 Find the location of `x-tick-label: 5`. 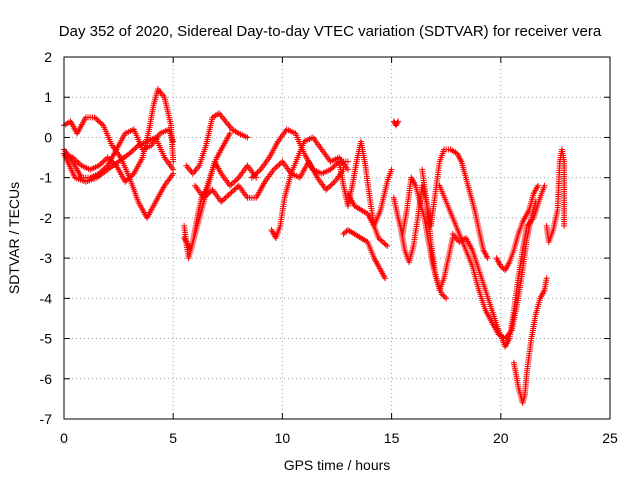

x-tick-label: 5 is located at coordinates (173, 438).